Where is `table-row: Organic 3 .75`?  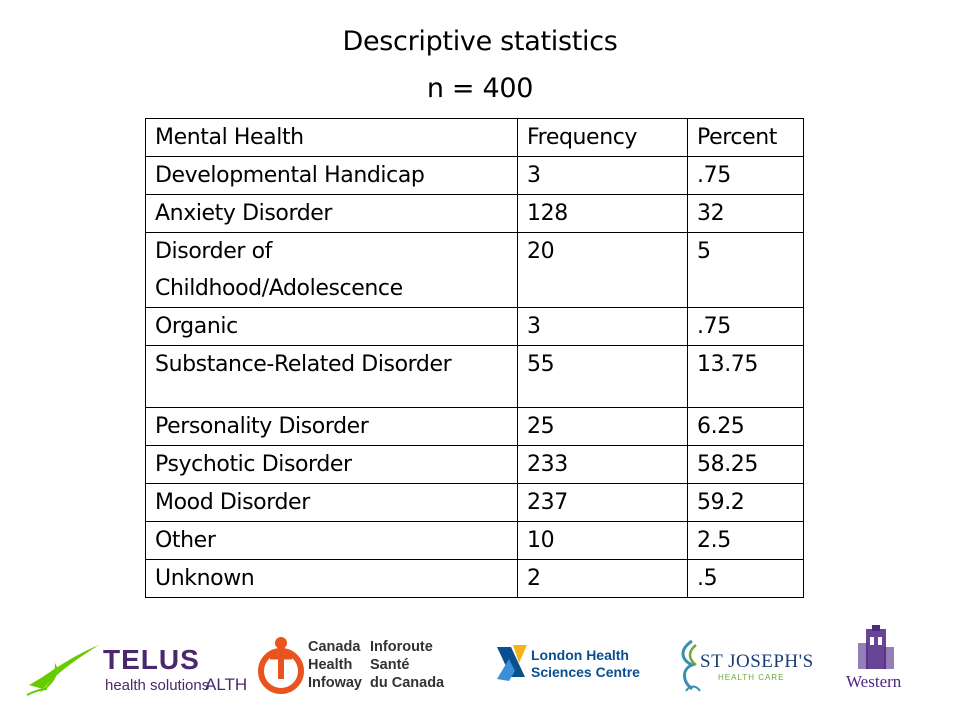
table-row: Organic 3 .75 is located at coordinates (474, 326).